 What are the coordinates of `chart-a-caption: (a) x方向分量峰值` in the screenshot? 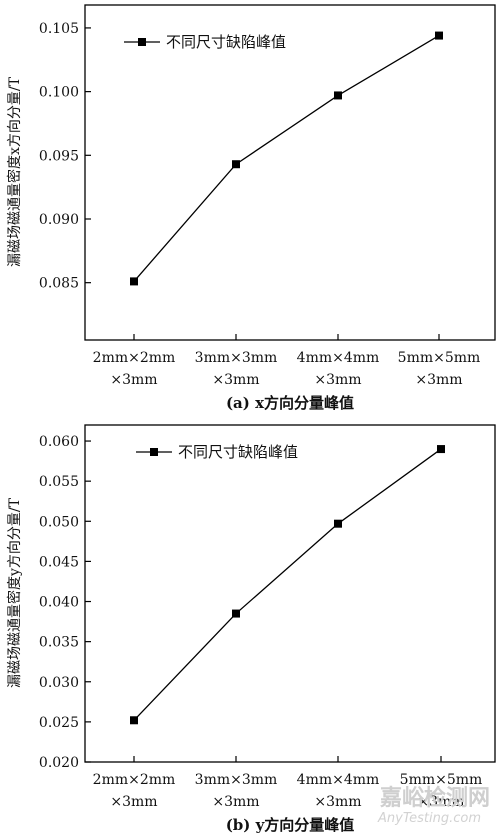 It's located at (290, 403).